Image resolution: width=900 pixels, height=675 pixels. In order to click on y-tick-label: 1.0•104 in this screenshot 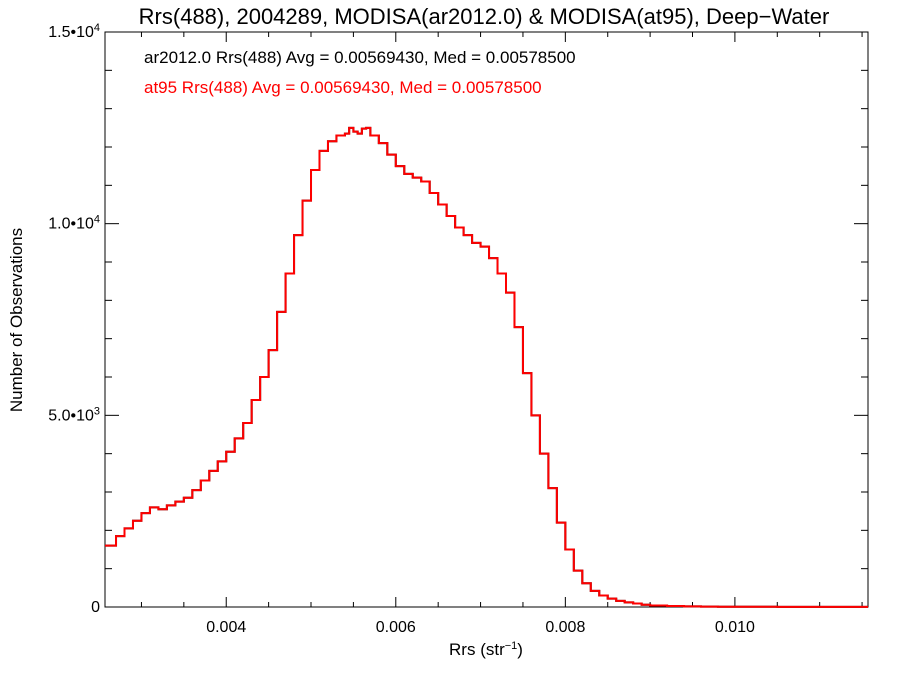, I will do `click(74, 223)`.